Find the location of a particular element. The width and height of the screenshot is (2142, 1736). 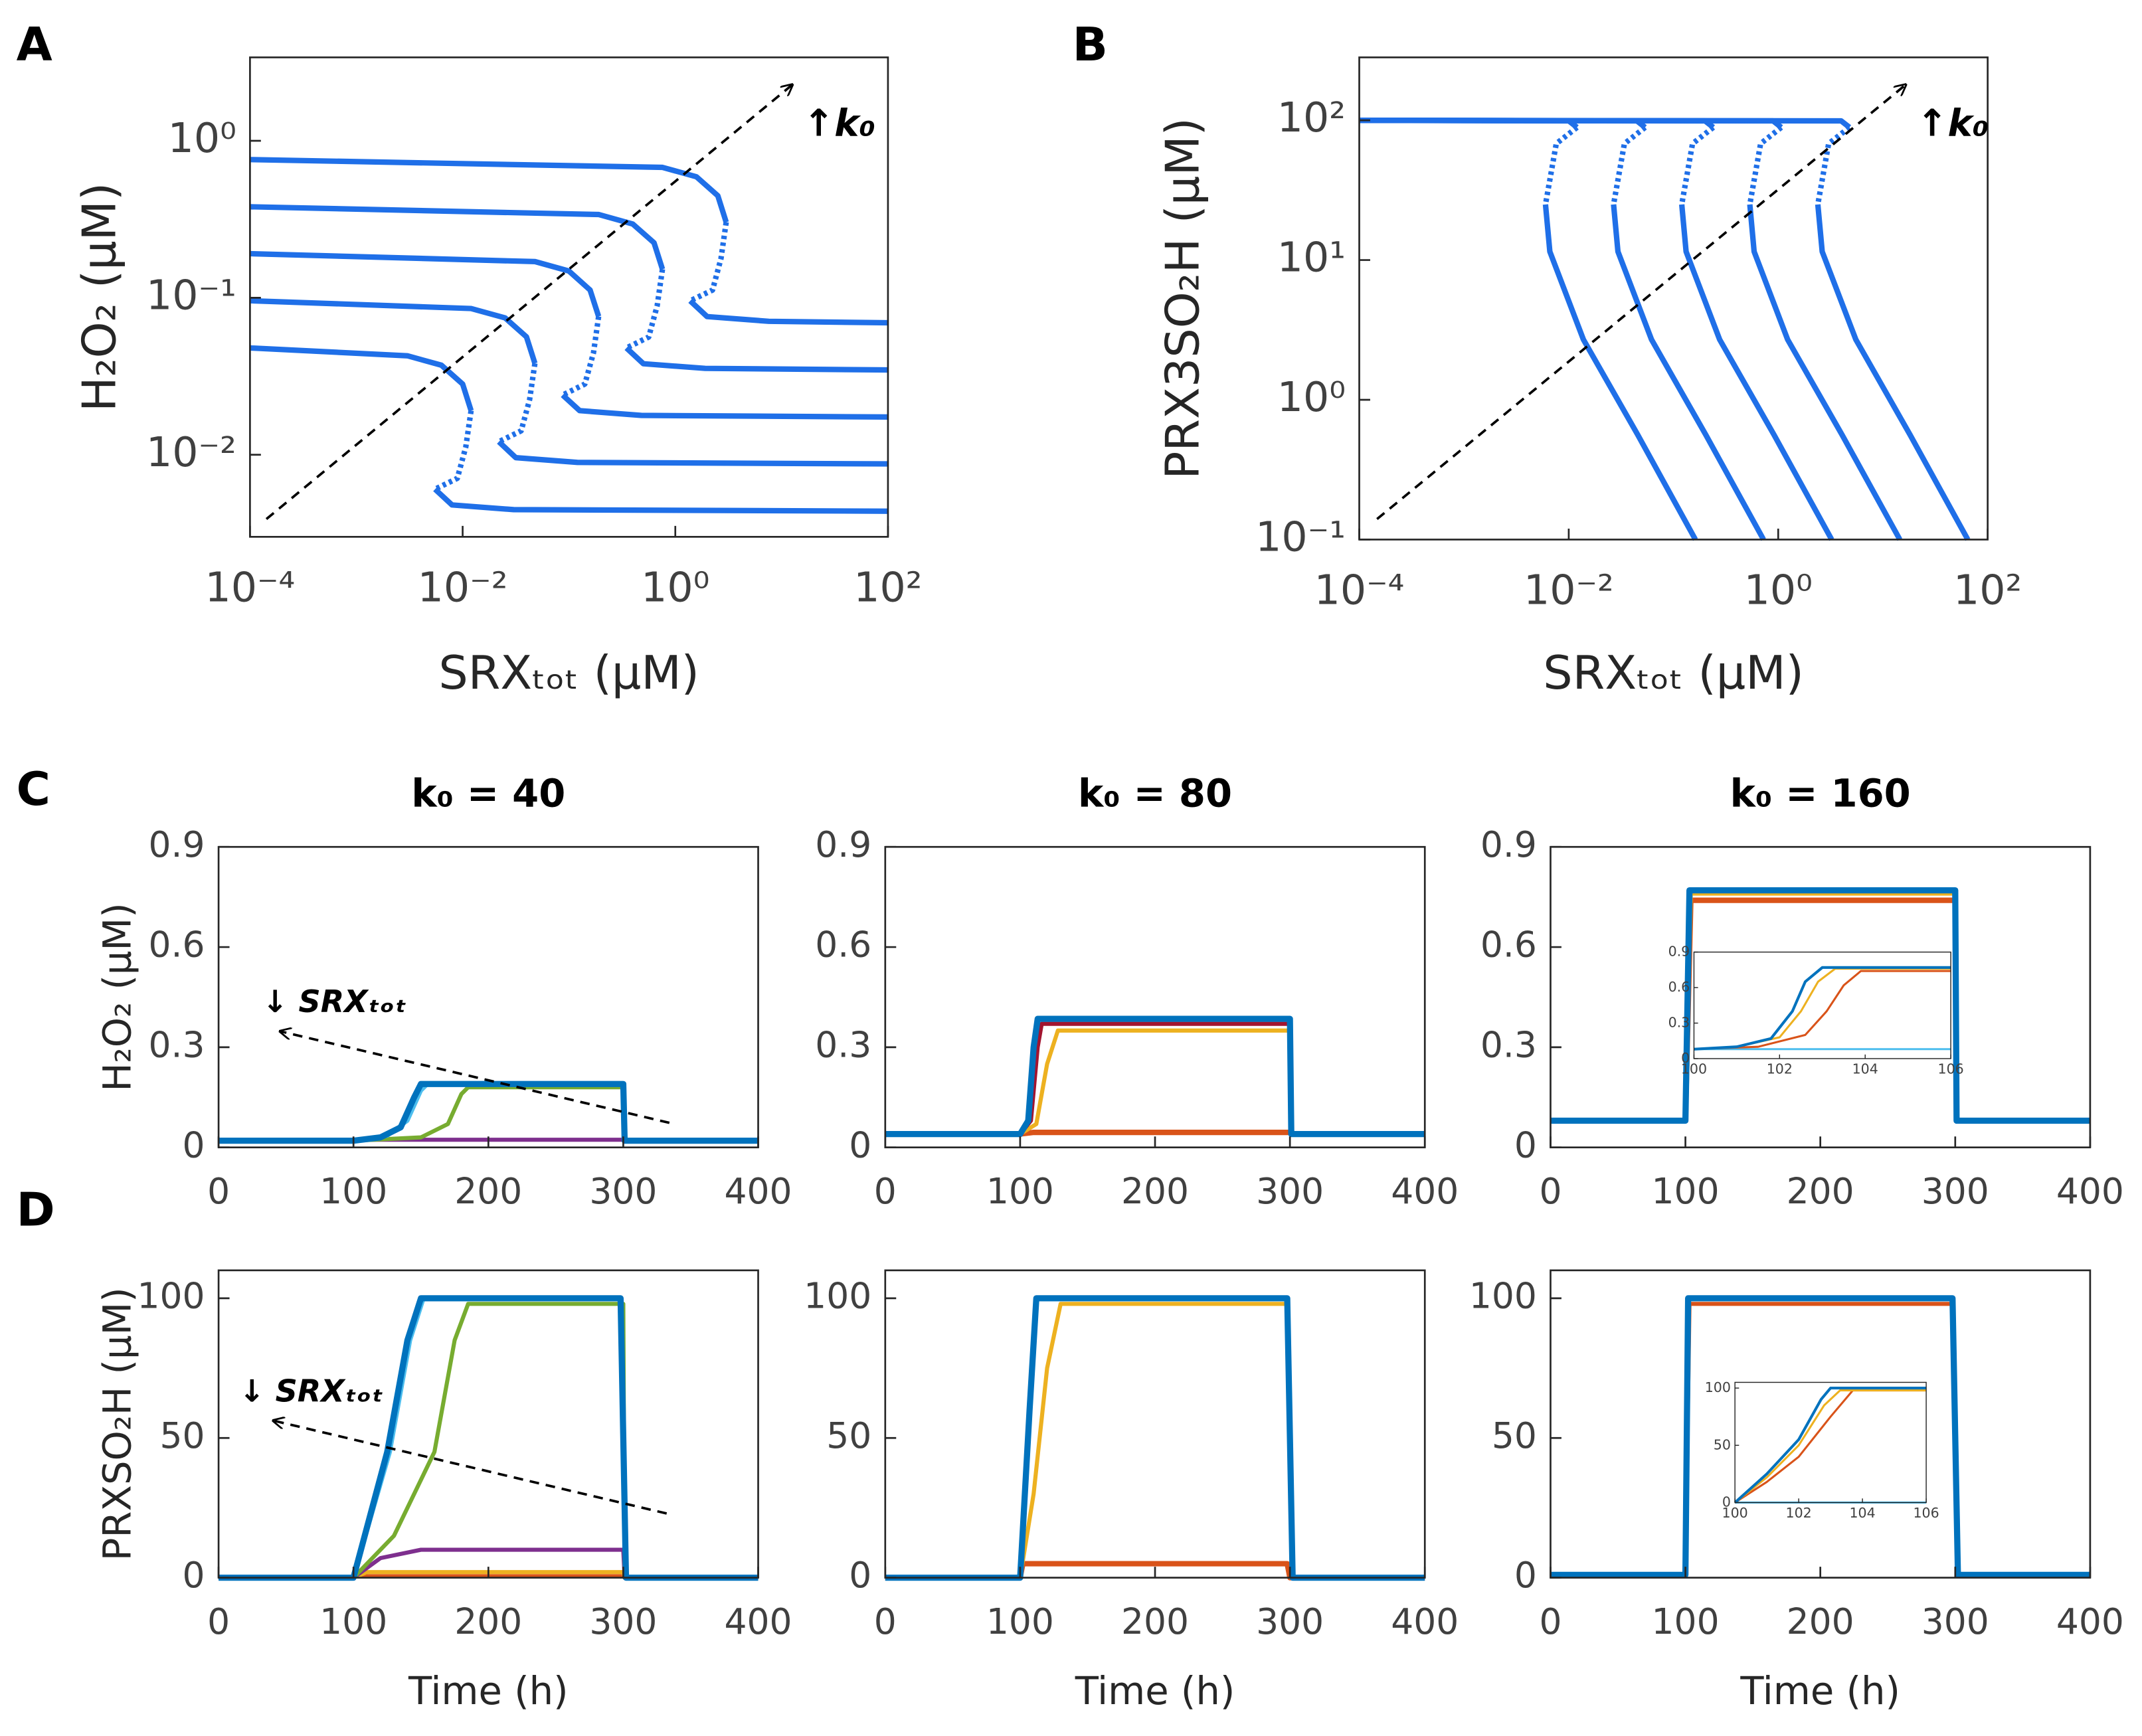

x-tick-label: 10⁰ is located at coordinates (675, 588).